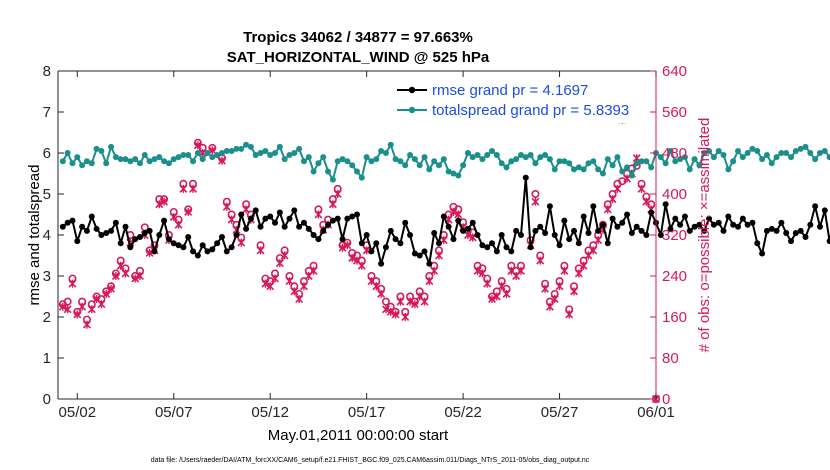  Describe the element at coordinates (445, 162) in the screenshot. I see `totalspread-line` at that location.